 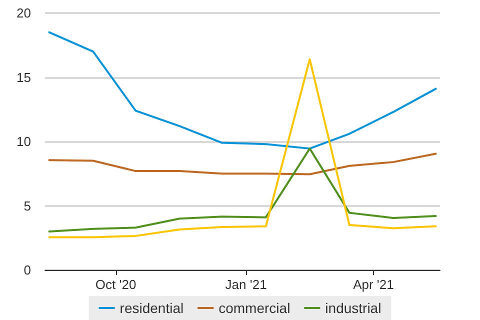 I want to click on y-tick-label: 10, so click(x=23, y=141).